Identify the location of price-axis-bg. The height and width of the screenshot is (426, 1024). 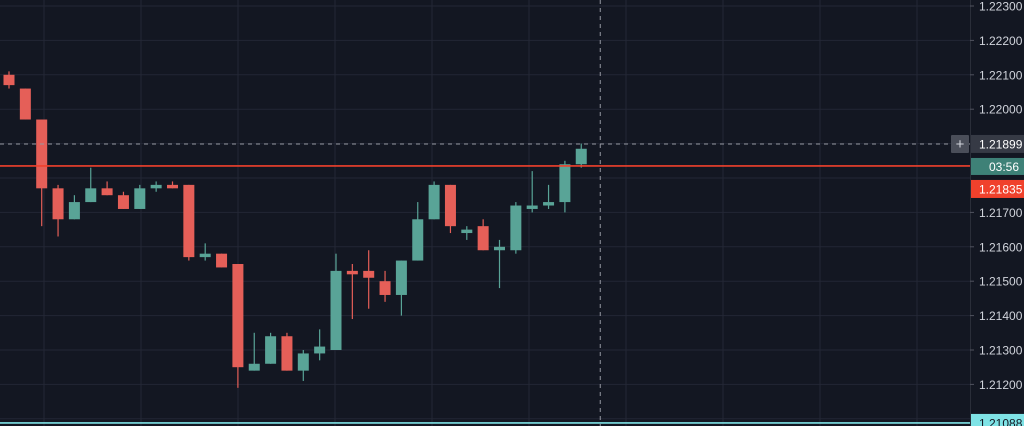
(997, 213).